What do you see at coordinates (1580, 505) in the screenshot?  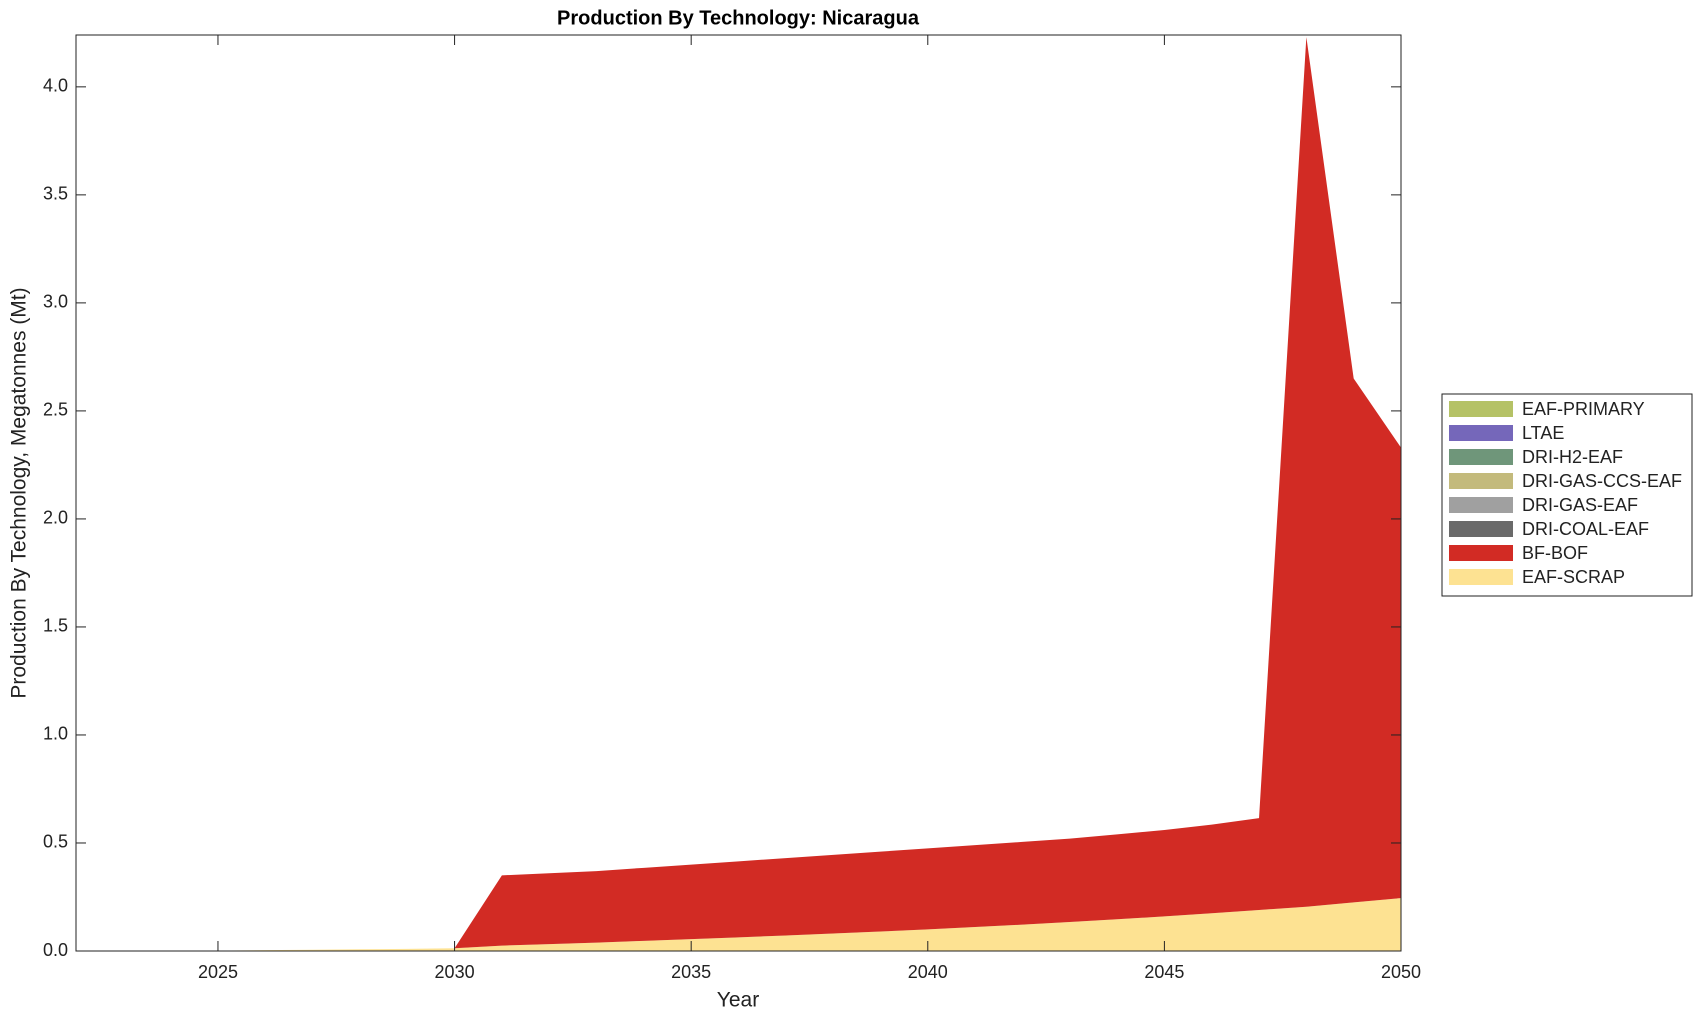 I see `legend-label: DRI-GAS-EAF` at bounding box center [1580, 505].